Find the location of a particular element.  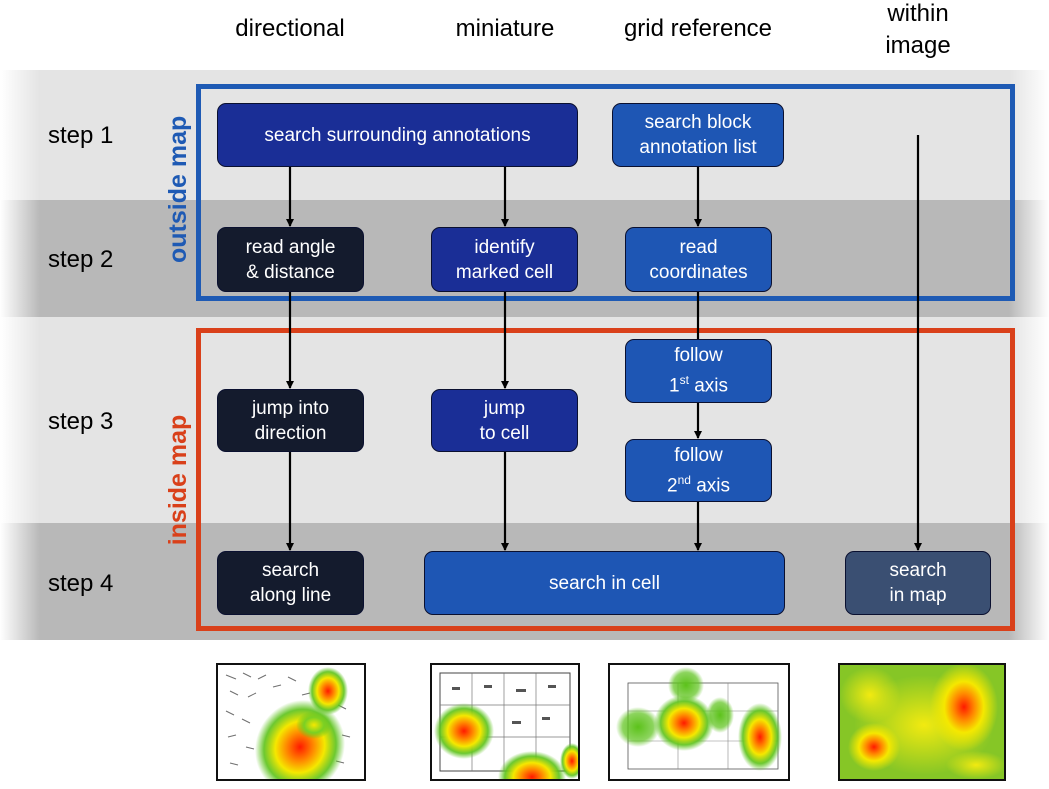

jump-dir-line1: jump into is located at coordinates (290, 408).